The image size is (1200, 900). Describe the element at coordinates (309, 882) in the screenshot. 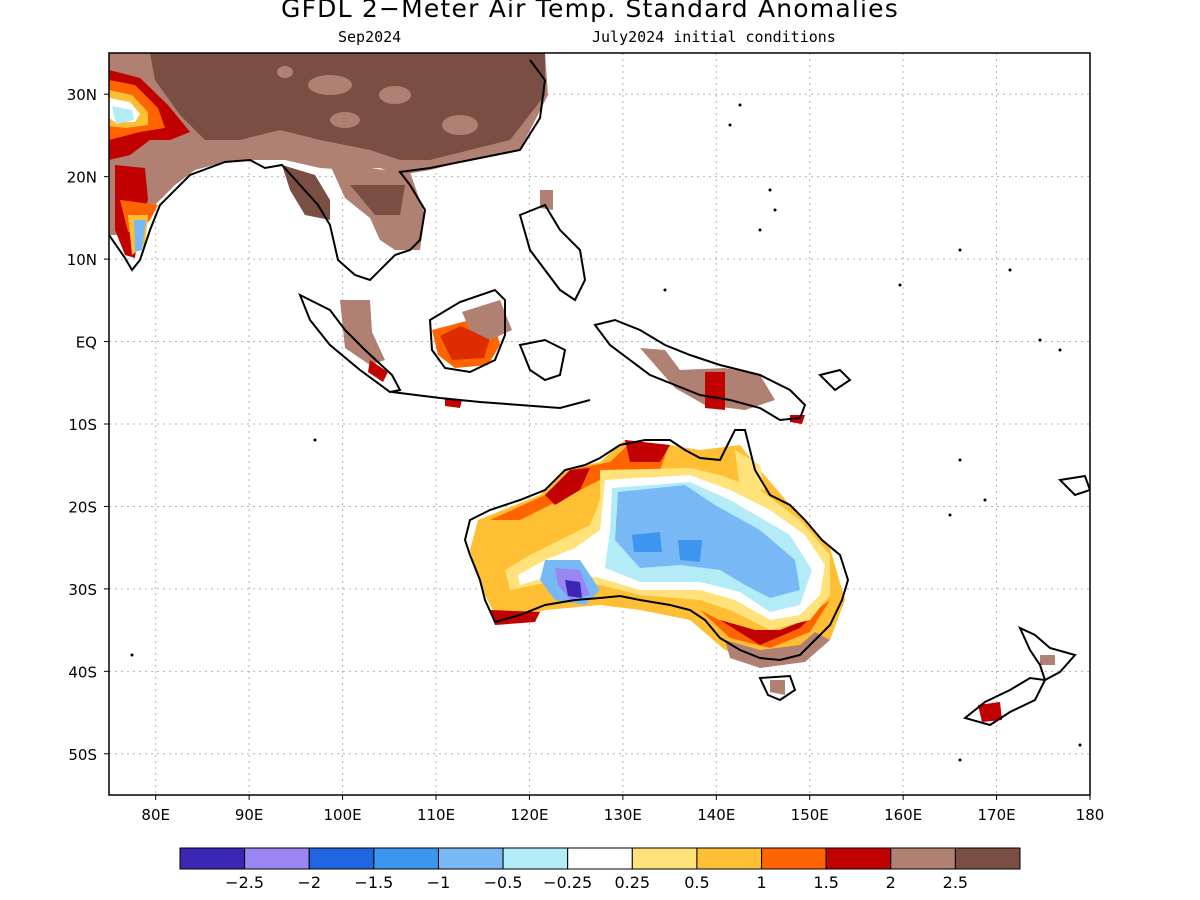

I see `colorbar-label: −2` at that location.